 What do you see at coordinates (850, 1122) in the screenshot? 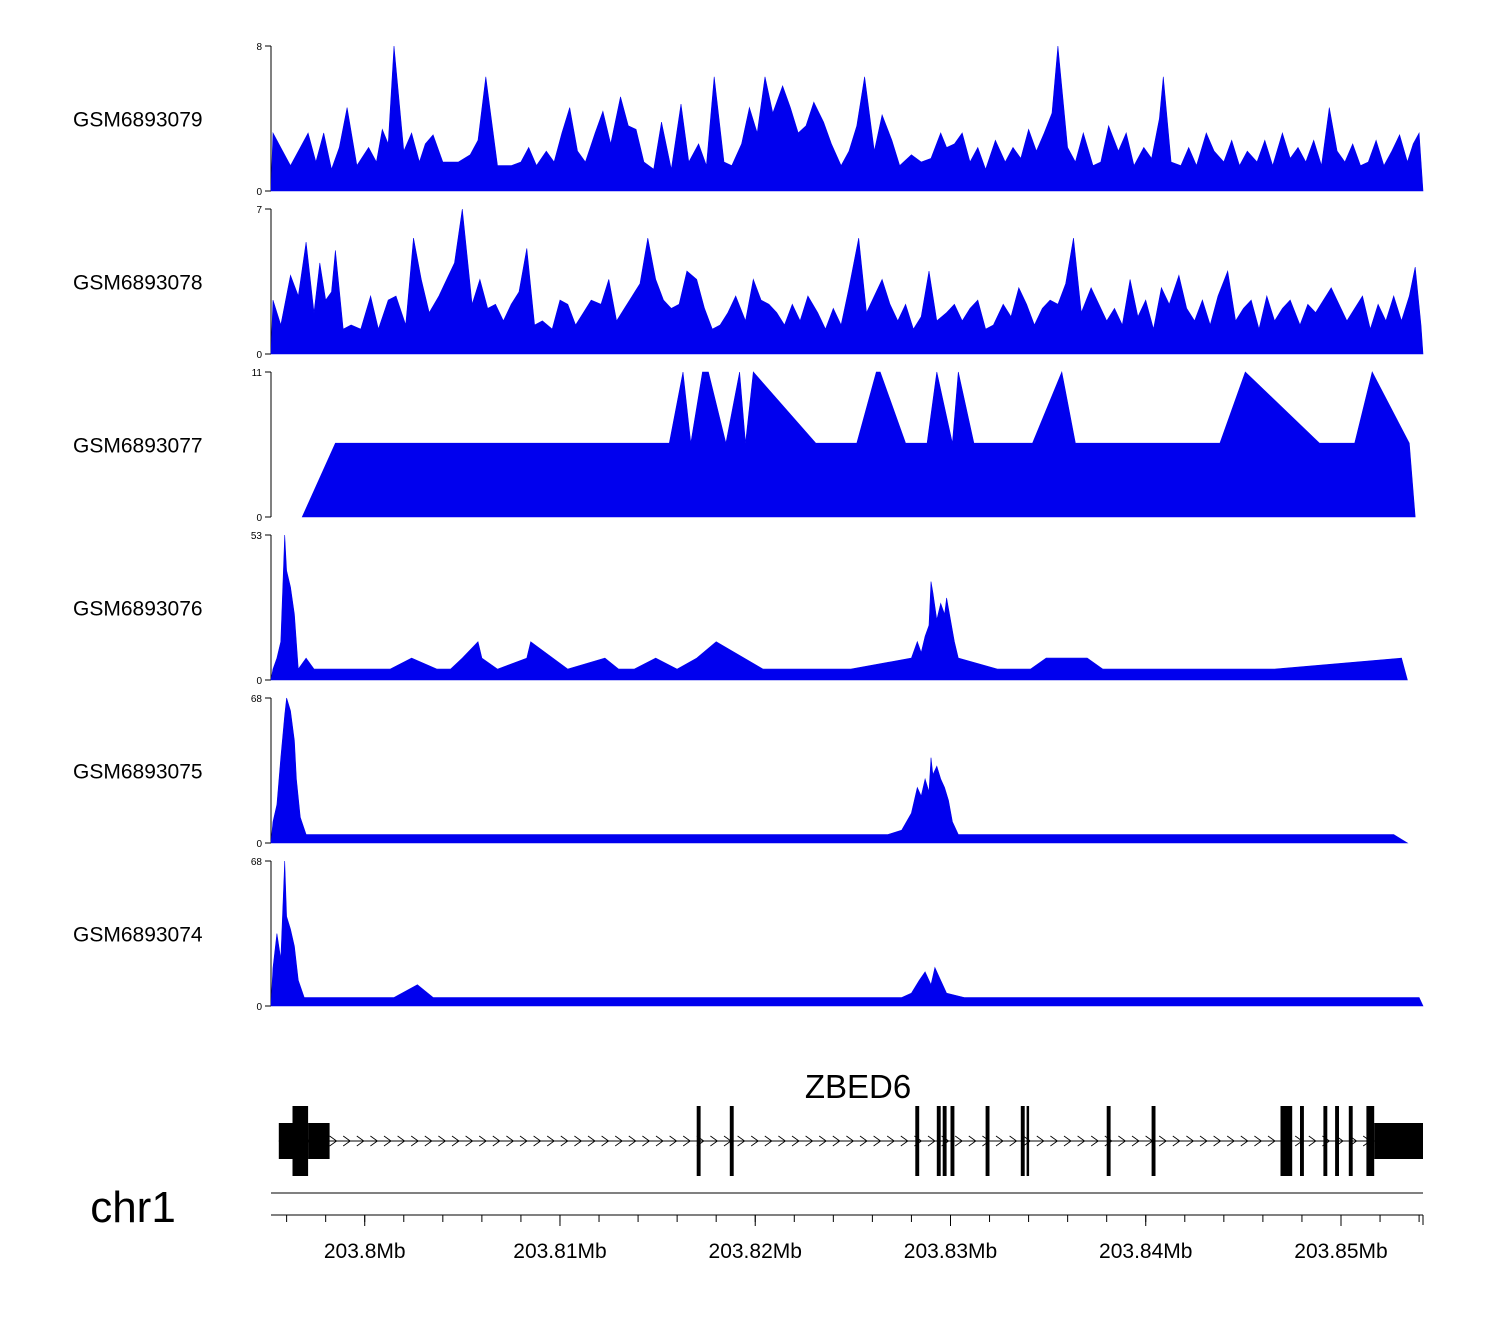
I see `gene-track: ZBED6` at bounding box center [850, 1122].